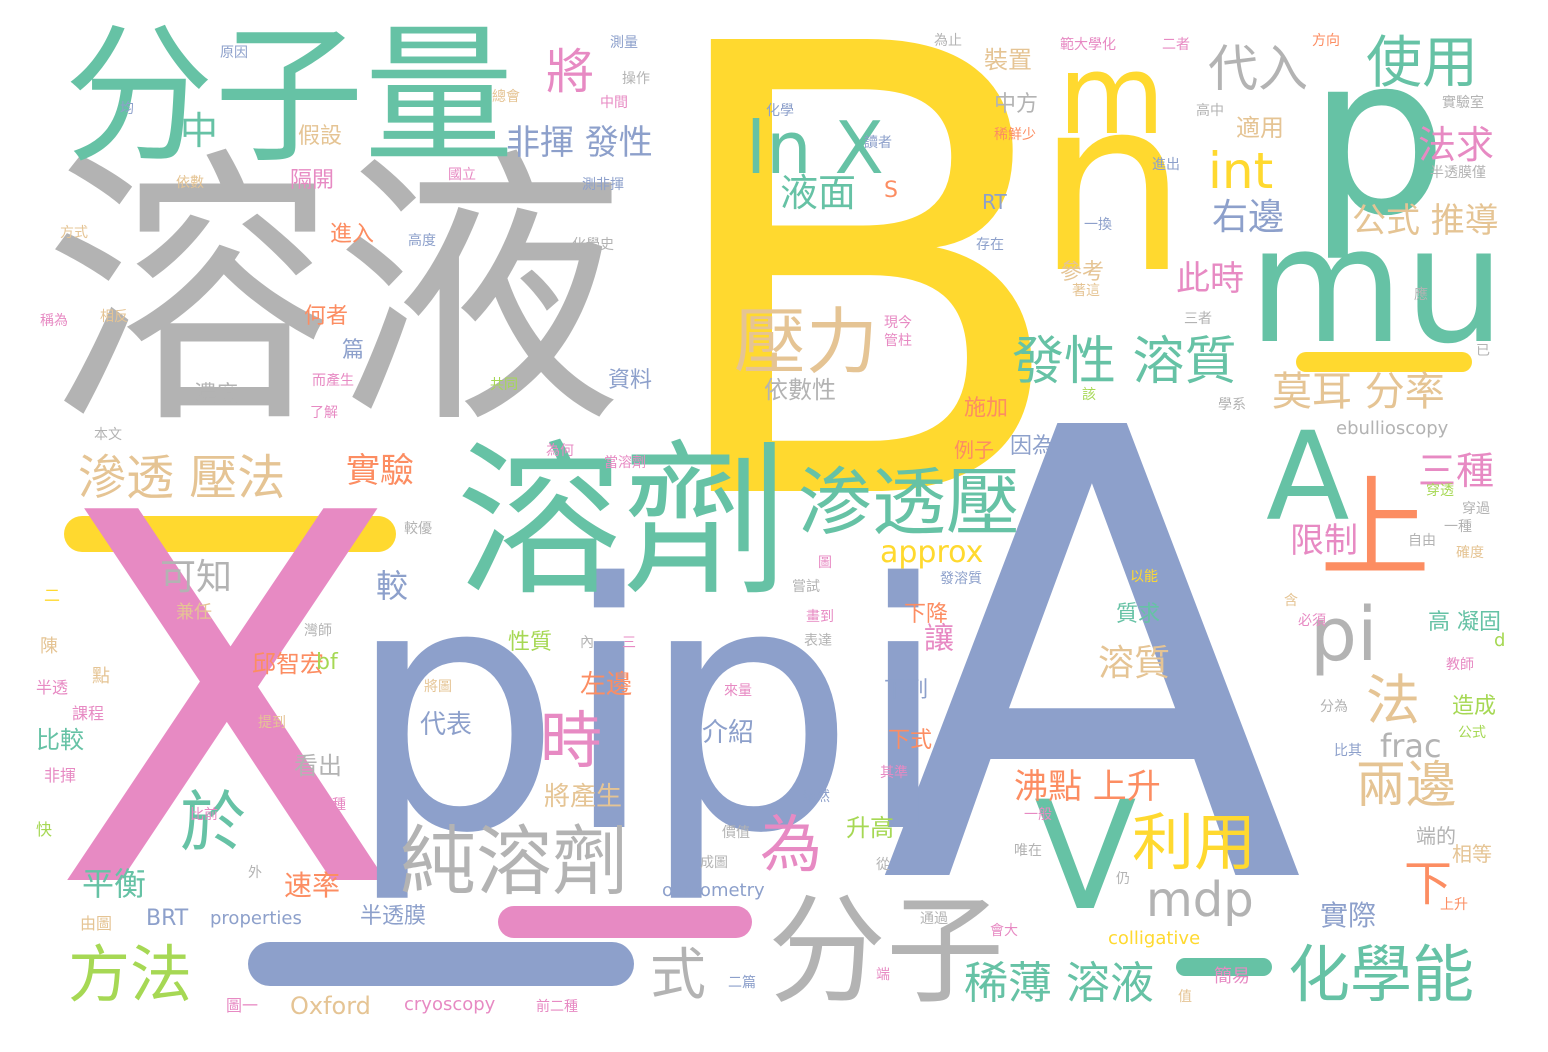  I want to click on word: cryoscopy, so click(450, 1004).